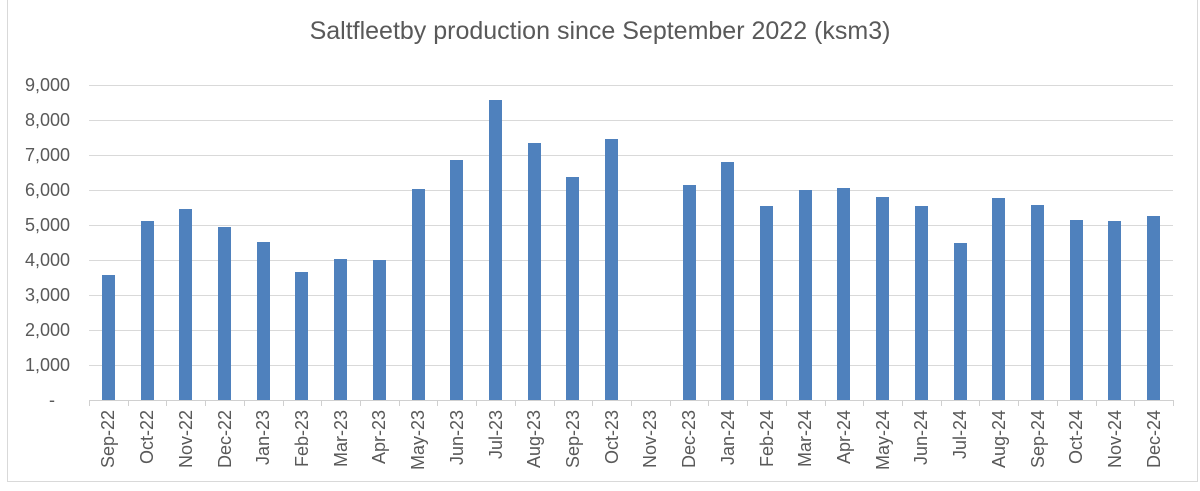 This screenshot has height=491, width=1200. Describe the element at coordinates (185, 439) in the screenshot. I see `x-axis-tick-label: Nov-22` at that location.